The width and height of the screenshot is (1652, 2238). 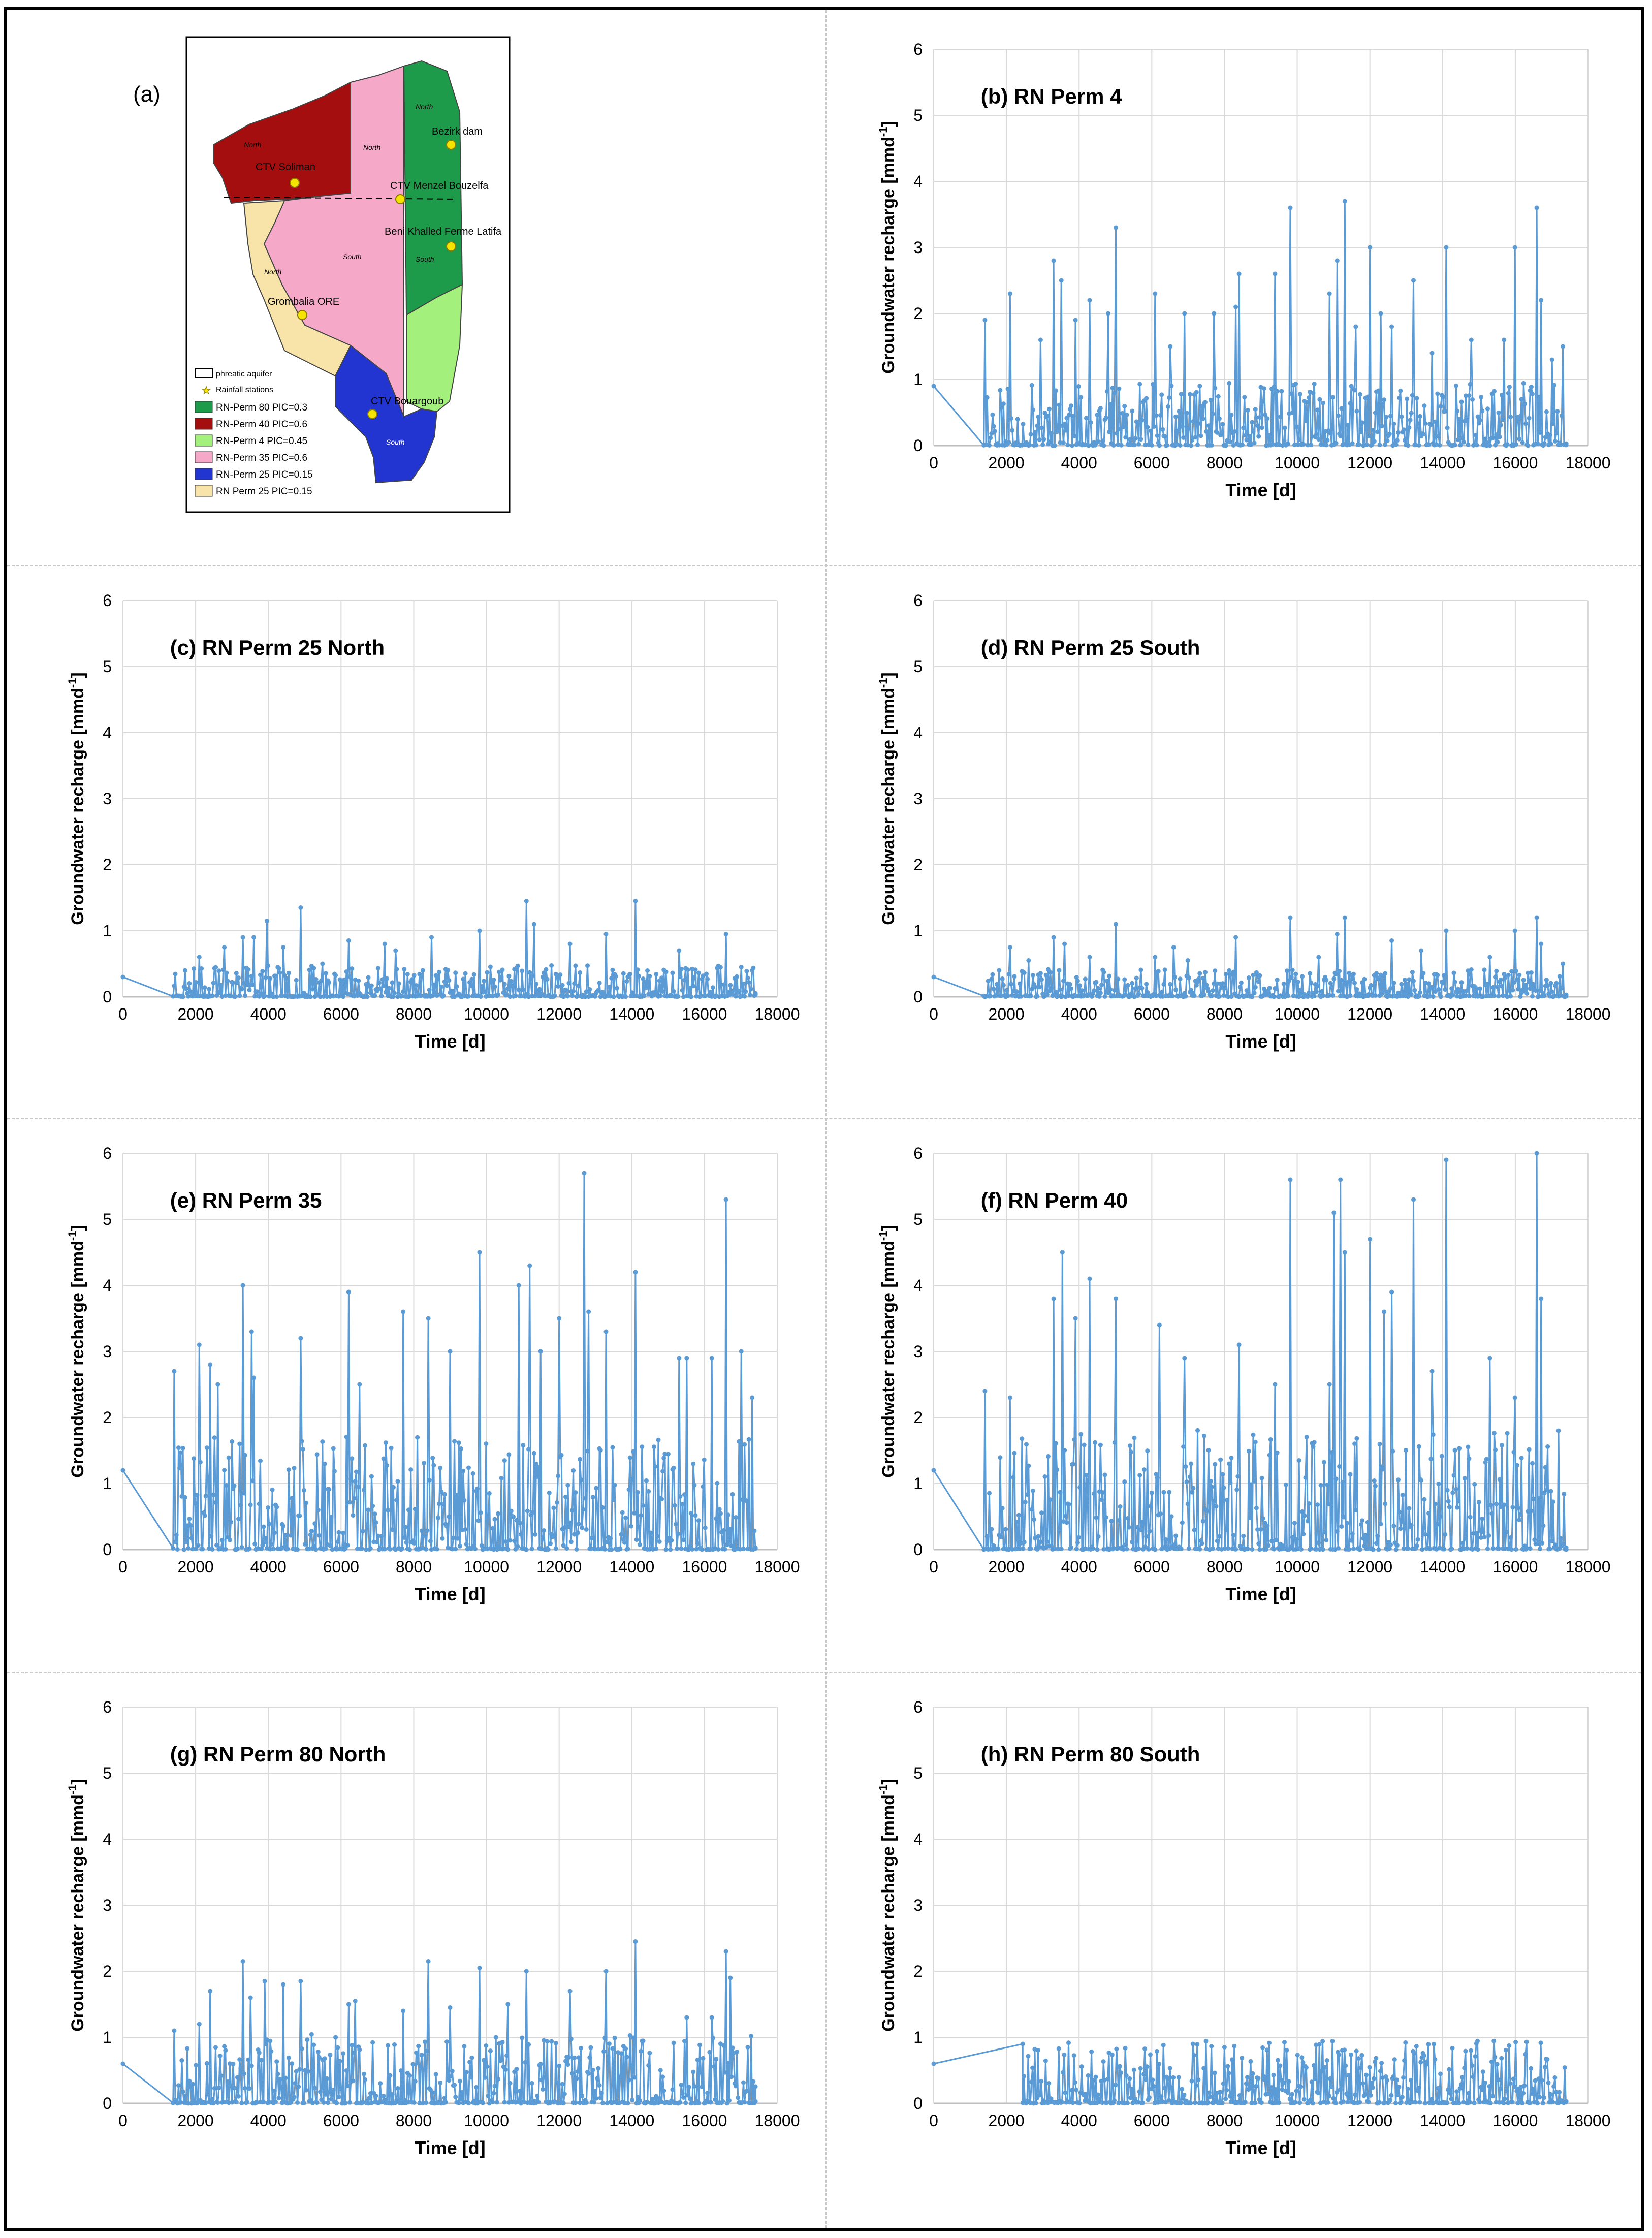 What do you see at coordinates (1152, 1567) in the screenshot?
I see `x-tick-label: 6000` at bounding box center [1152, 1567].